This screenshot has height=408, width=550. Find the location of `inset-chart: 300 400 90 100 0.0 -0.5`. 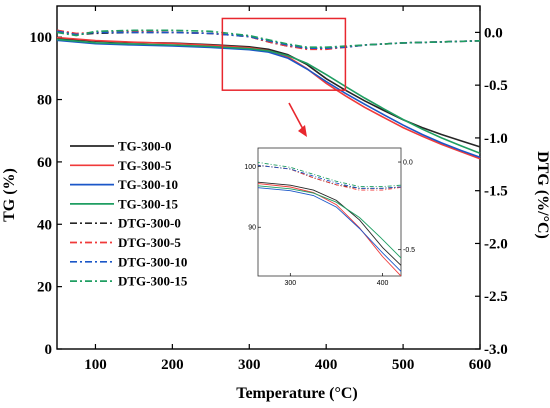

inset-chart: 300 400 90 100 0.0 -0.5 is located at coordinates (329, 217).